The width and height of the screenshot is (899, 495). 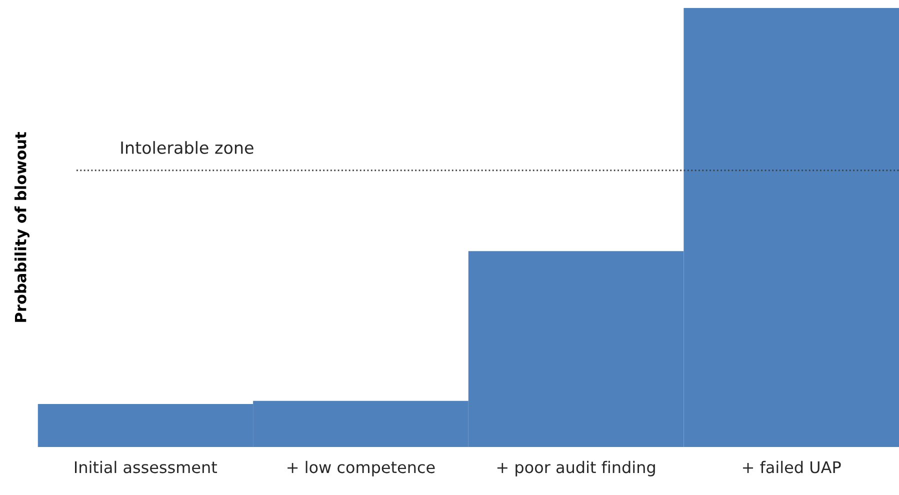 I want to click on x-tick-label: + low competence, so click(x=361, y=468).